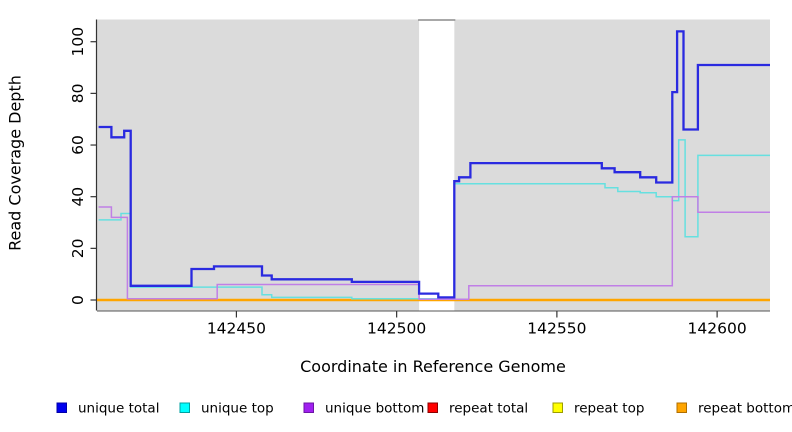  I want to click on legend-swatch-repeat-total, so click(432, 407).